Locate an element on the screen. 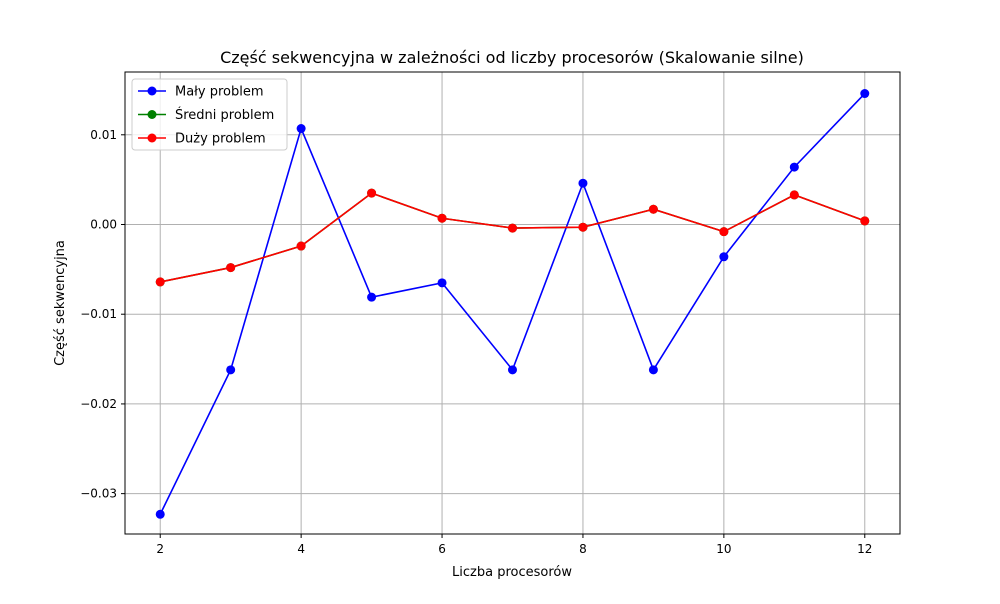 This screenshot has height=604, width=1000. legend-label: Duży problem is located at coordinates (220, 139).